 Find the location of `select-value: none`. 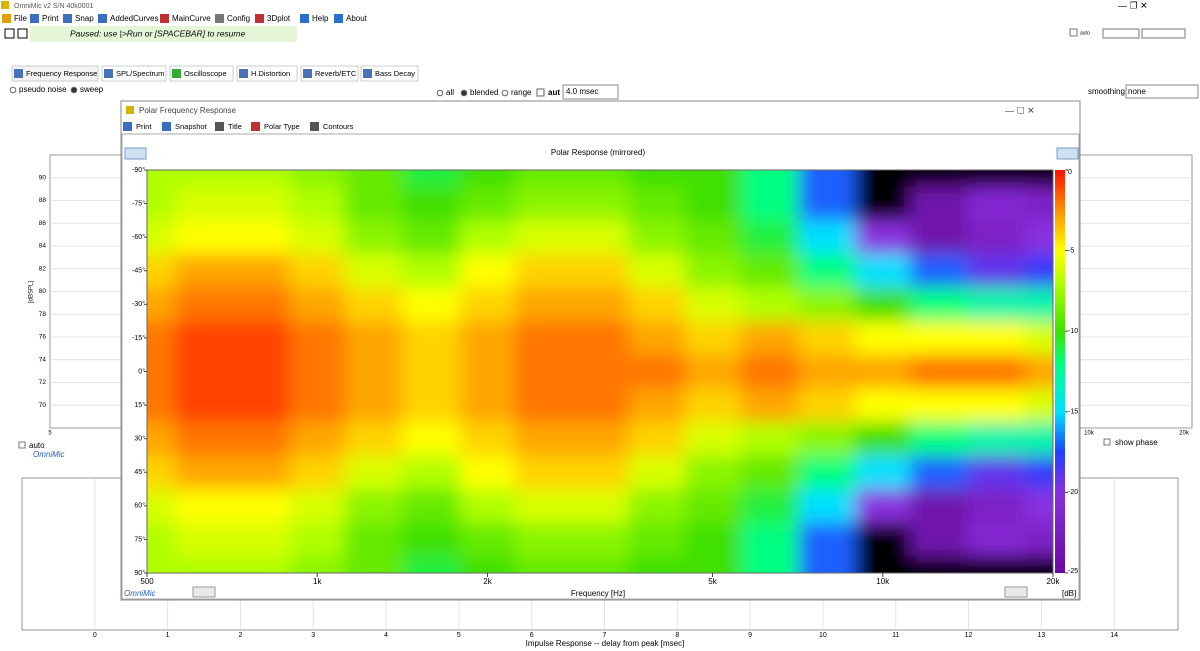

select-value: none is located at coordinates (1137, 91).